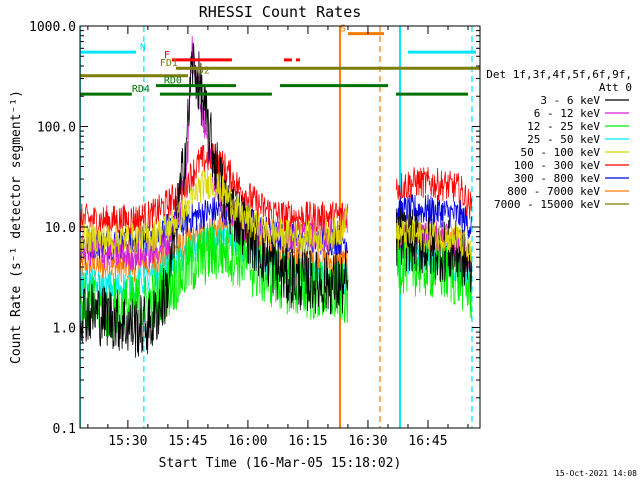  What do you see at coordinates (143, 47) in the screenshot?
I see `state-label-n: N` at bounding box center [143, 47].